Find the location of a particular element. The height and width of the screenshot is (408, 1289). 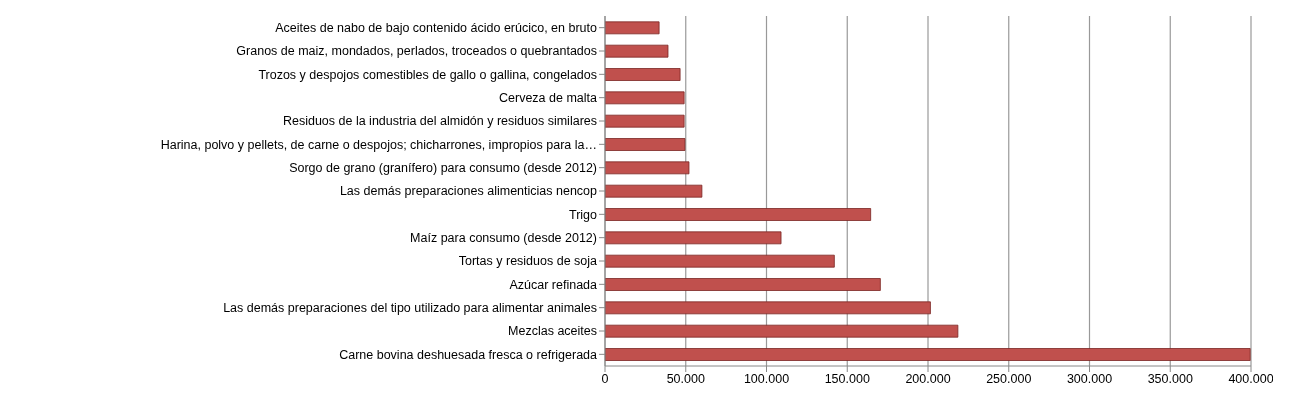

y-tick-label: Trozos y despojos comestibles de gallo o gallina, congelados is located at coordinates (427, 74).